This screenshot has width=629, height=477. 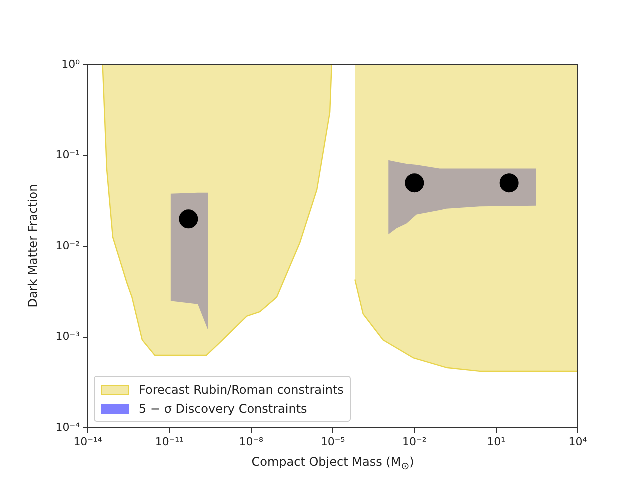 I want to click on x-tick-label: 10⁻¹⁴, so click(x=88, y=441).